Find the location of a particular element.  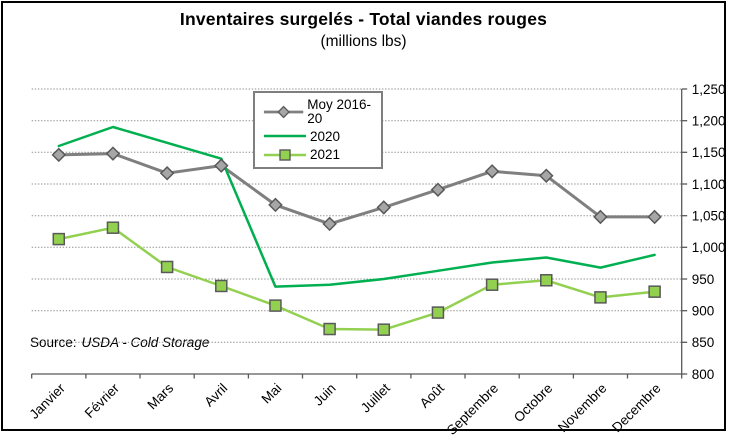

x-tick-label: Decembre is located at coordinates (636, 408).